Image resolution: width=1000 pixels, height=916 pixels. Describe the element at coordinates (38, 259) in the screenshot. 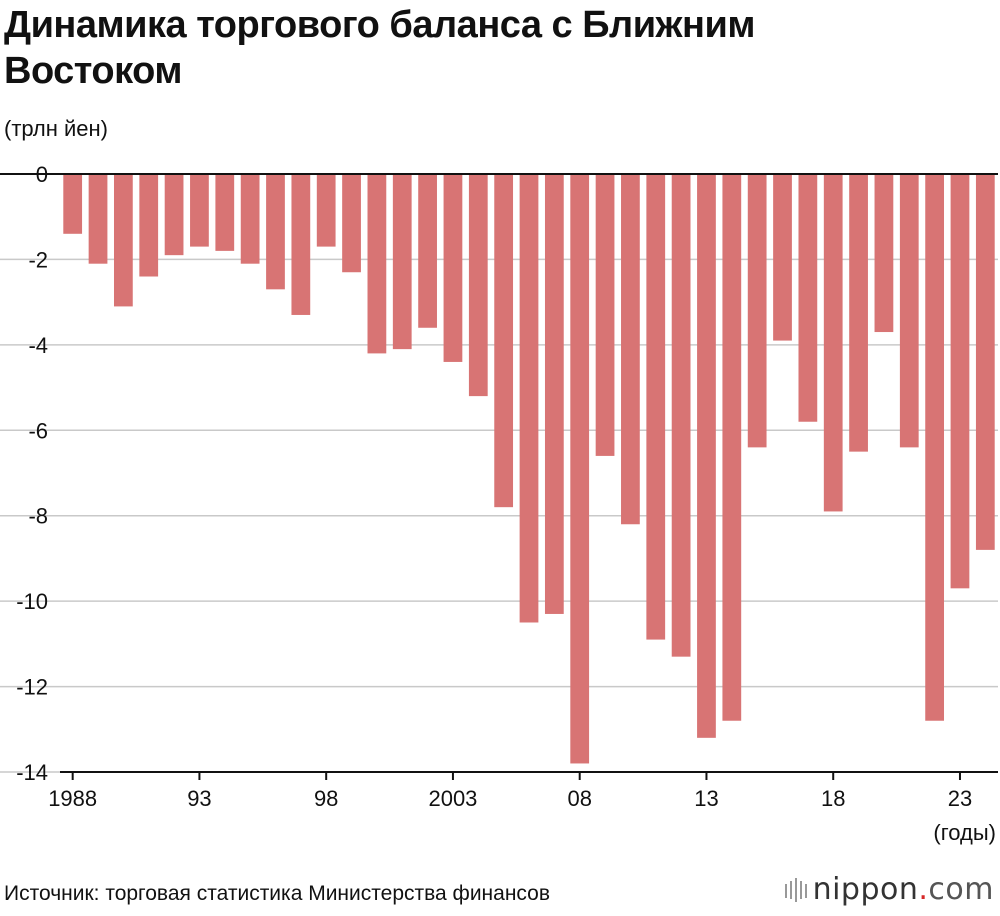

I see `y-tick-label: -2` at that location.